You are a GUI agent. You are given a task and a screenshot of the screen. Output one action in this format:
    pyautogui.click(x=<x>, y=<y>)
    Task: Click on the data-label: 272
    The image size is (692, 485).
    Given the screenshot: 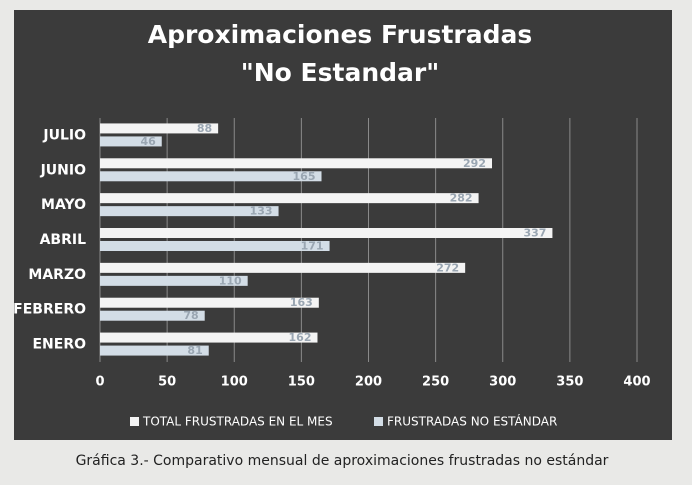 What is the action you would take?
    pyautogui.click(x=447, y=267)
    